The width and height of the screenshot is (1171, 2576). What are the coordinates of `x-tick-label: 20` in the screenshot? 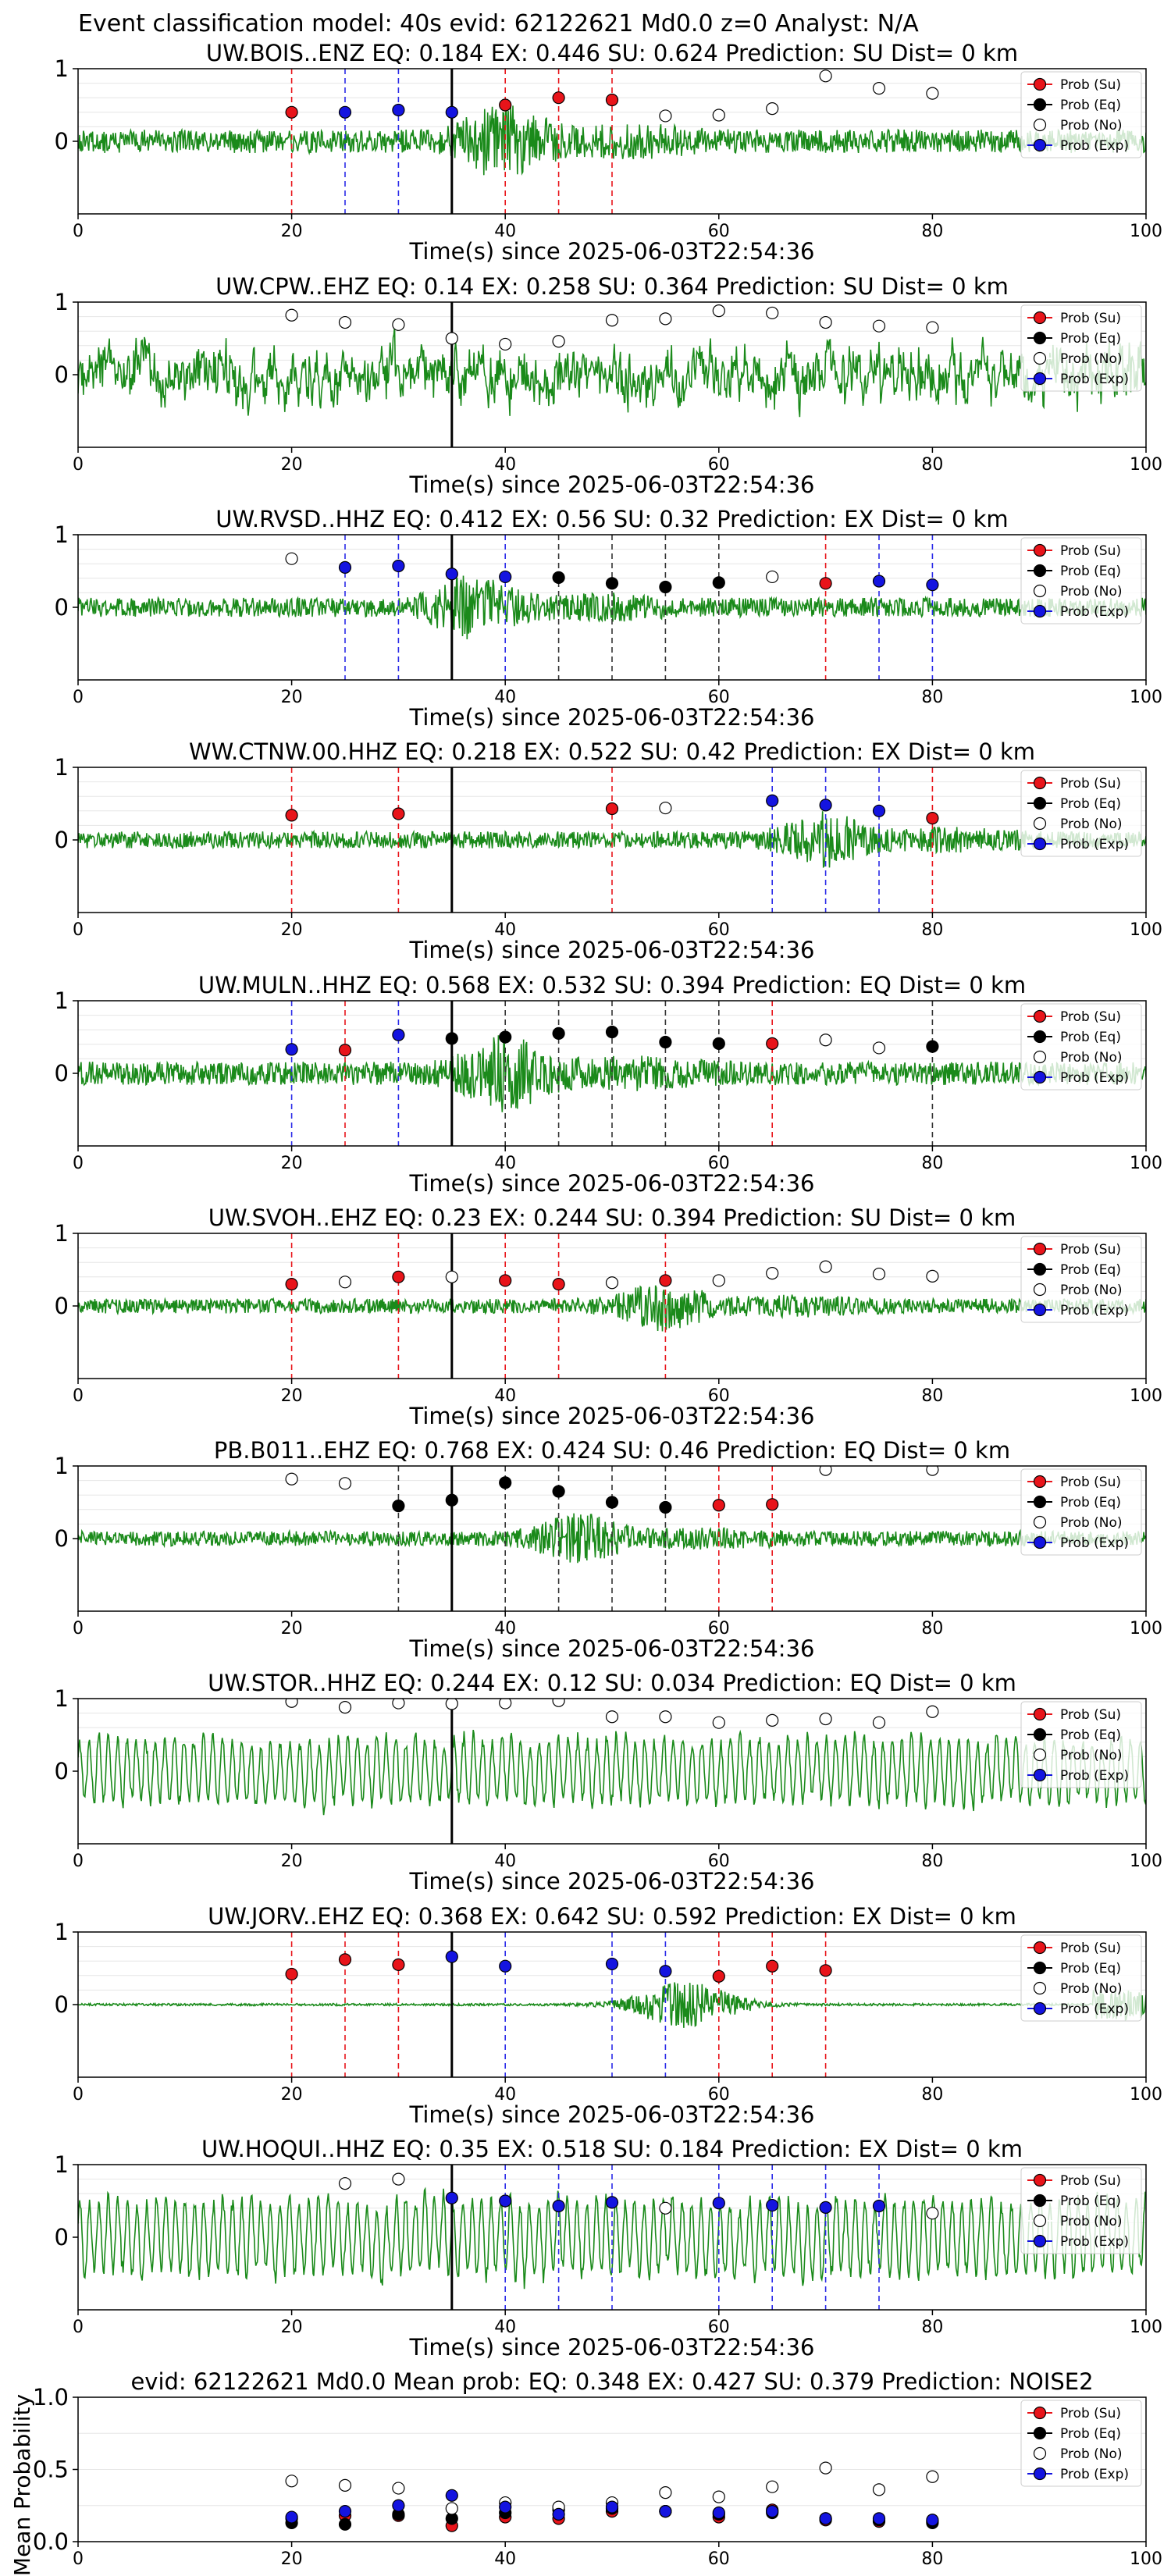 It's located at (292, 1396).